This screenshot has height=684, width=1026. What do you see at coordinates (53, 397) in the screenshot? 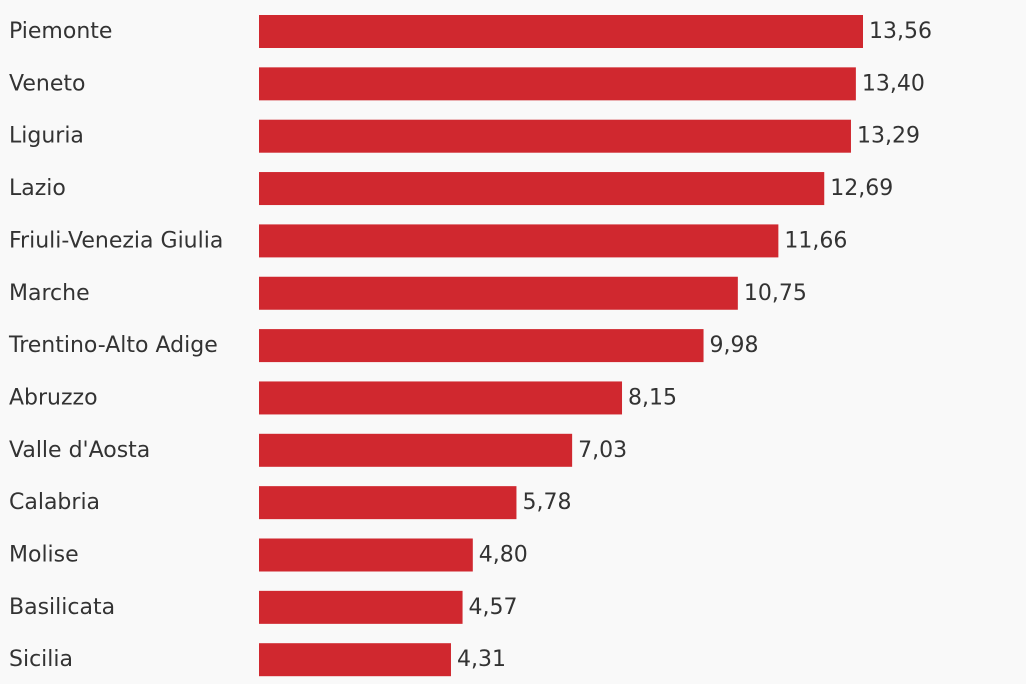
I see `category-label: Abruzzo` at bounding box center [53, 397].